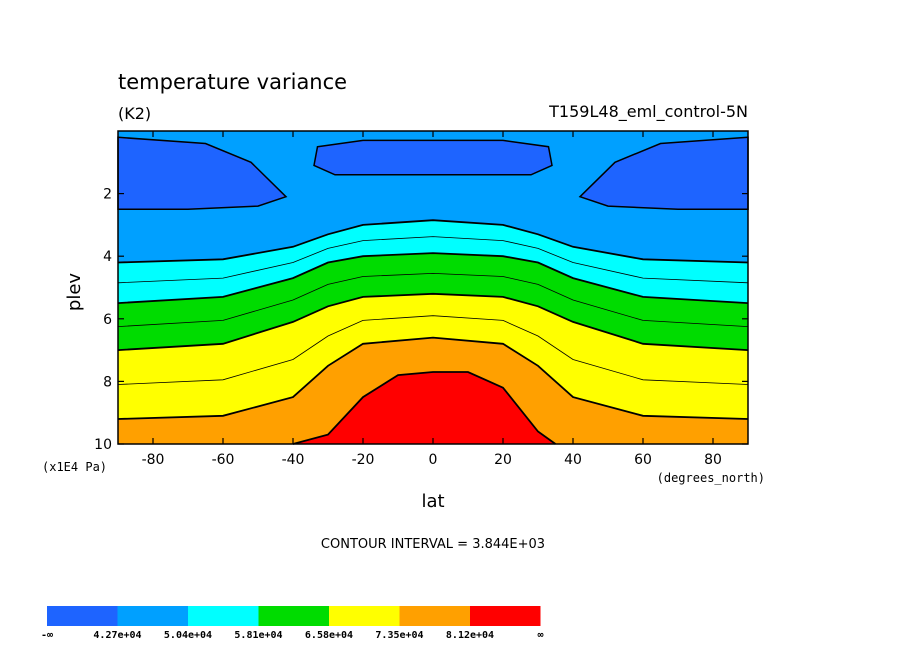  Describe the element at coordinates (232, 82) in the screenshot. I see `chart-title: temperature variance` at that location.